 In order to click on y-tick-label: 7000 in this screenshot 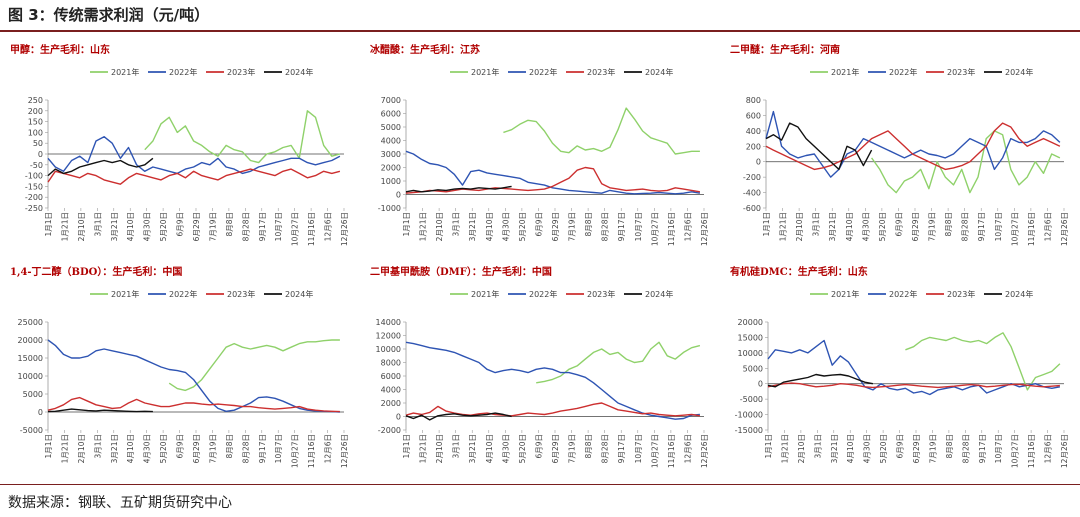, I will do `click(391, 100)`.